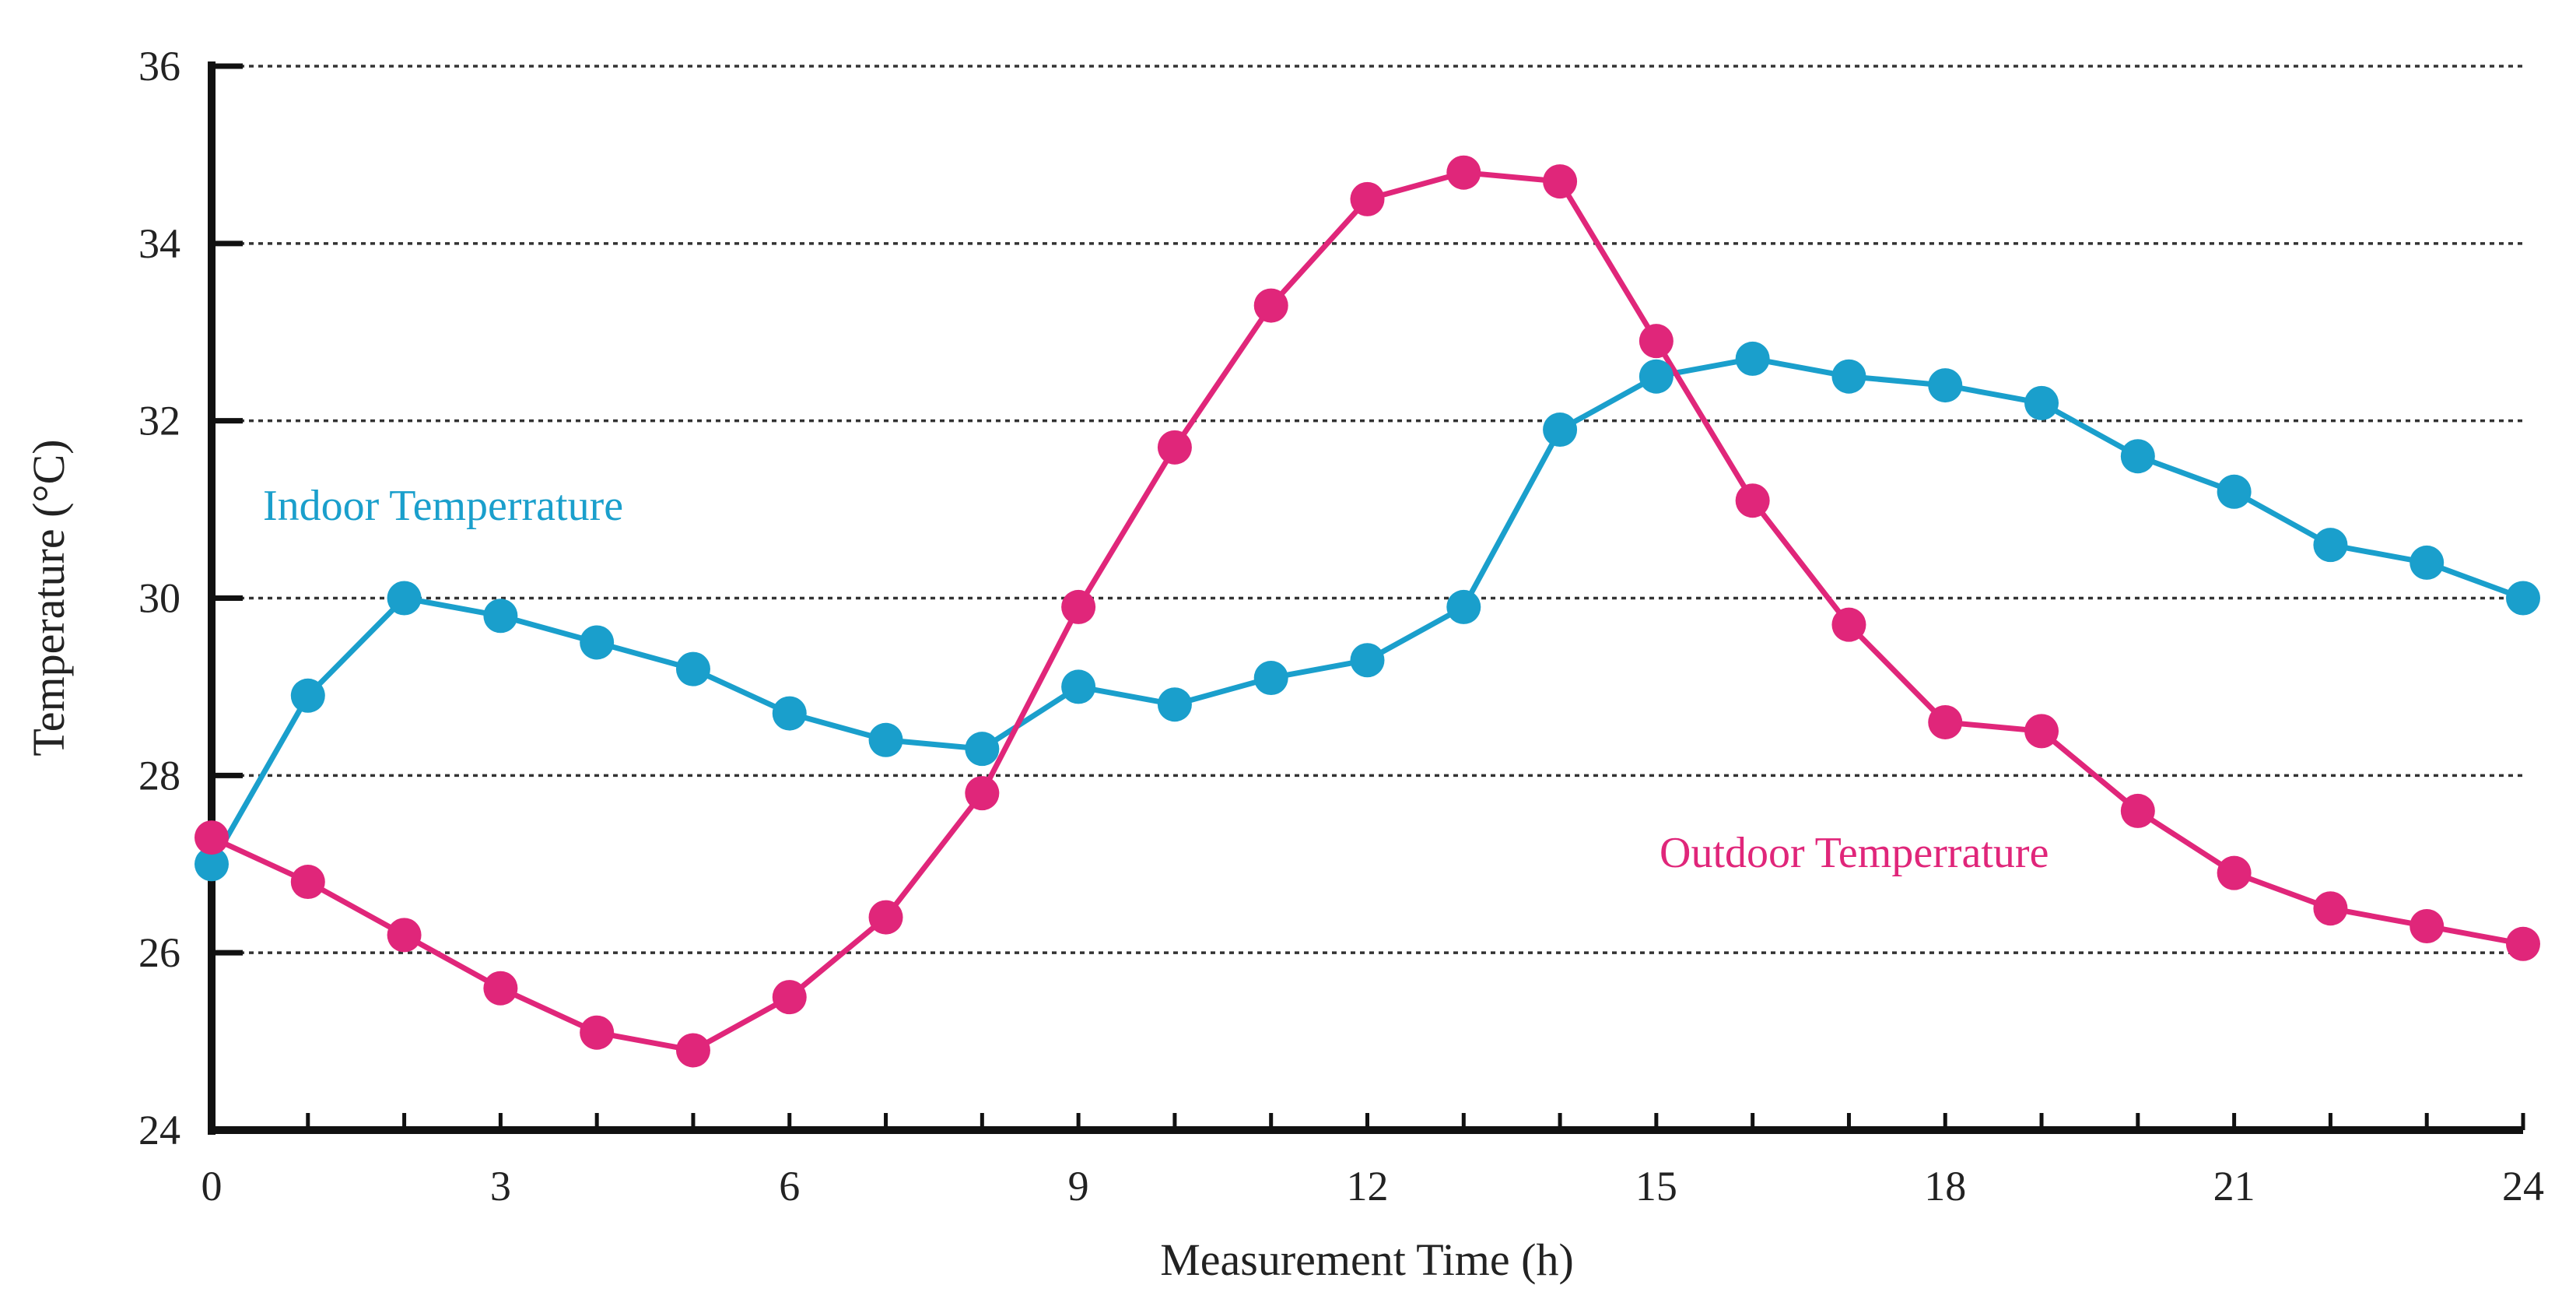 This screenshot has height=1306, width=2576. What do you see at coordinates (159, 953) in the screenshot?
I see `y-tick-label: 26` at bounding box center [159, 953].